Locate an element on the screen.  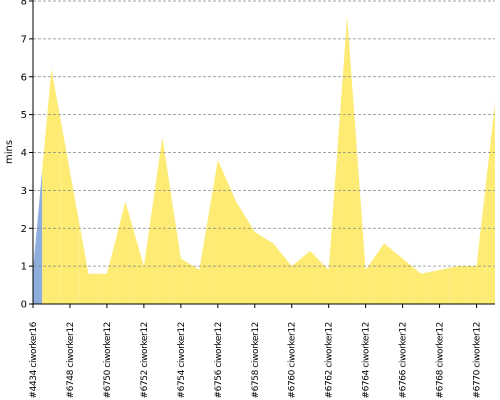
y-tick-label: 0 is located at coordinates (24, 305).